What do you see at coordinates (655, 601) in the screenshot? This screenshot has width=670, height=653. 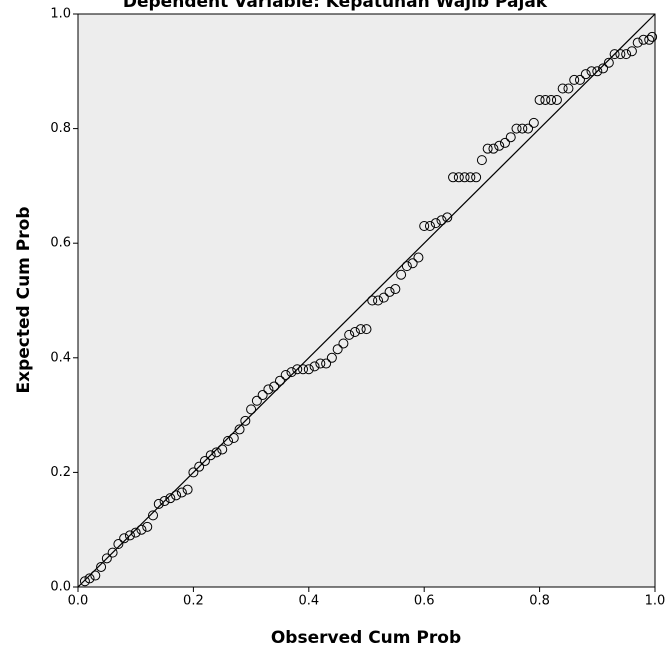 I see `x-tick-label: 1.0` at bounding box center [655, 601].